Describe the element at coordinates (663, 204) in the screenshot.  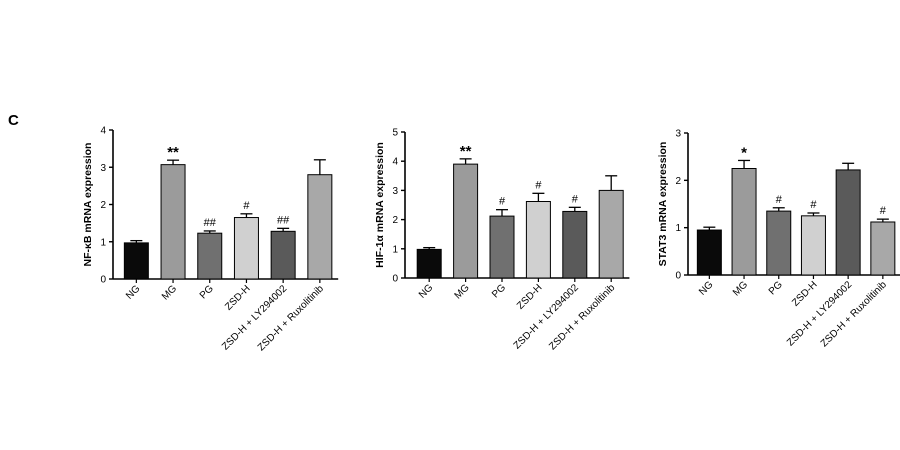
I see `y-axis-label: STAT3 mRNA expression` at that location.